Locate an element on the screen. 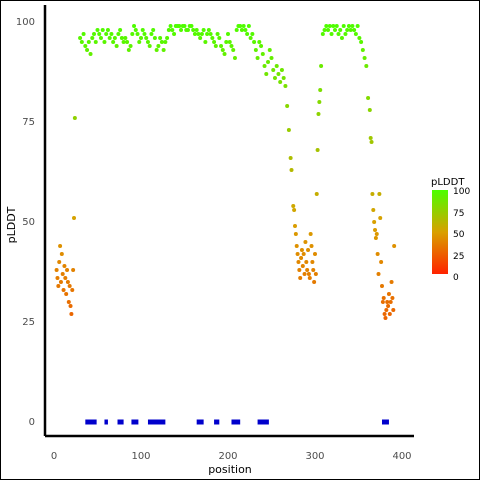 The width and height of the screenshot is (480, 480). x-tick-labels: 0 100 200 300 400 is located at coordinates (231, 456).